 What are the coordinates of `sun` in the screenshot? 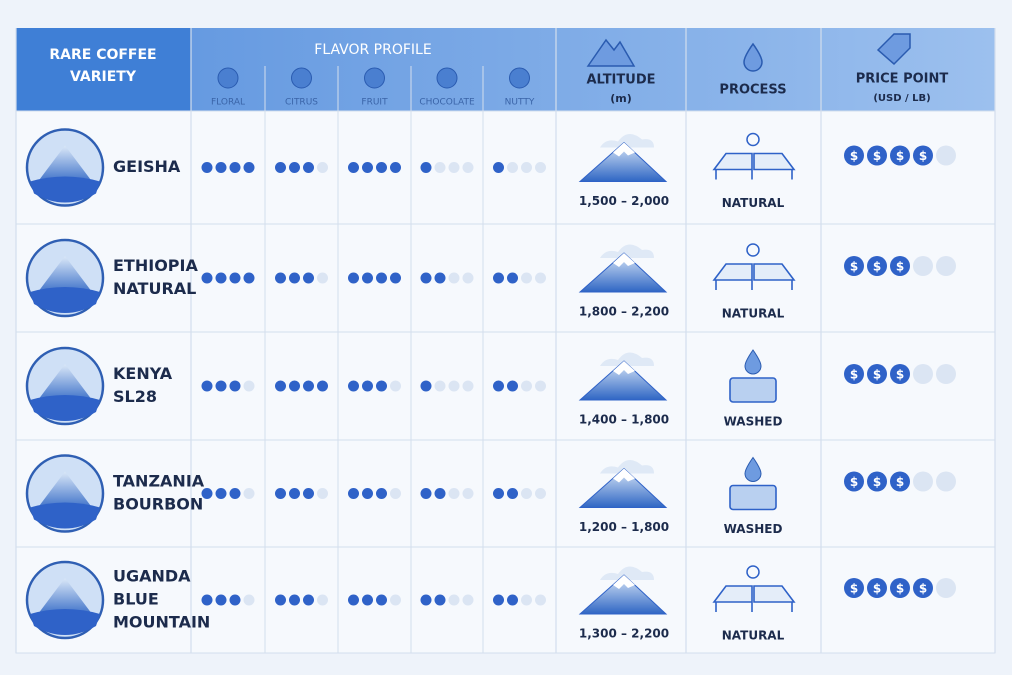 It's located at (753, 139).